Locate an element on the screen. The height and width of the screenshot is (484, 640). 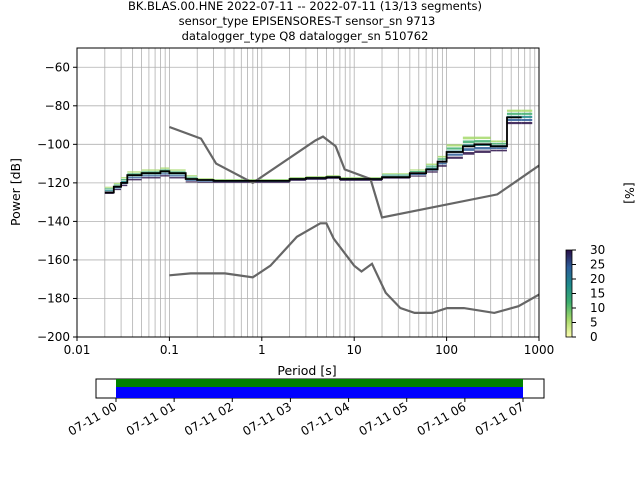
high-noise-model-line is located at coordinates (354, 172).